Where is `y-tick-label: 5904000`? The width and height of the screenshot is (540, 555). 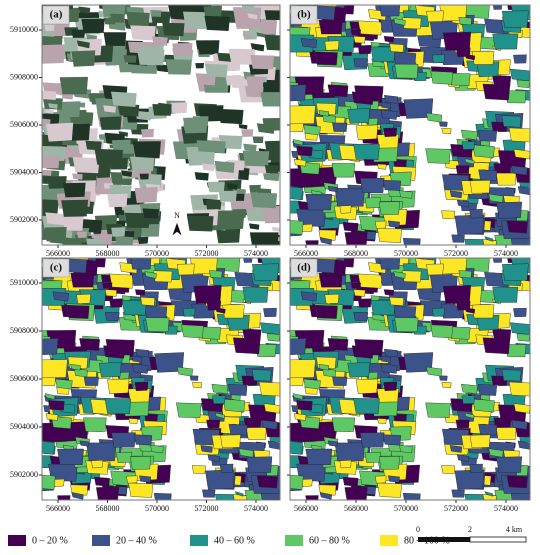
y-tick-label: 5904000 is located at coordinates (24, 426).